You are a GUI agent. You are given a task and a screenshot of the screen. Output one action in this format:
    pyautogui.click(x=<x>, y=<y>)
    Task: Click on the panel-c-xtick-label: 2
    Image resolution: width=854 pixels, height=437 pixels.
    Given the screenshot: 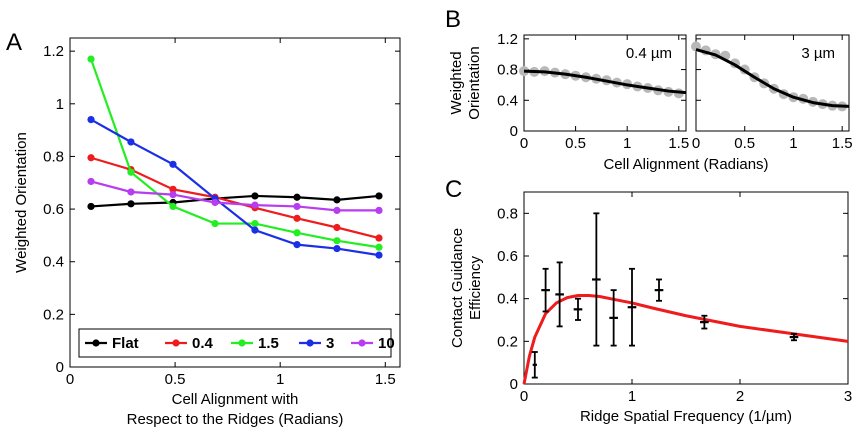 What is the action you would take?
    pyautogui.click(x=740, y=396)
    